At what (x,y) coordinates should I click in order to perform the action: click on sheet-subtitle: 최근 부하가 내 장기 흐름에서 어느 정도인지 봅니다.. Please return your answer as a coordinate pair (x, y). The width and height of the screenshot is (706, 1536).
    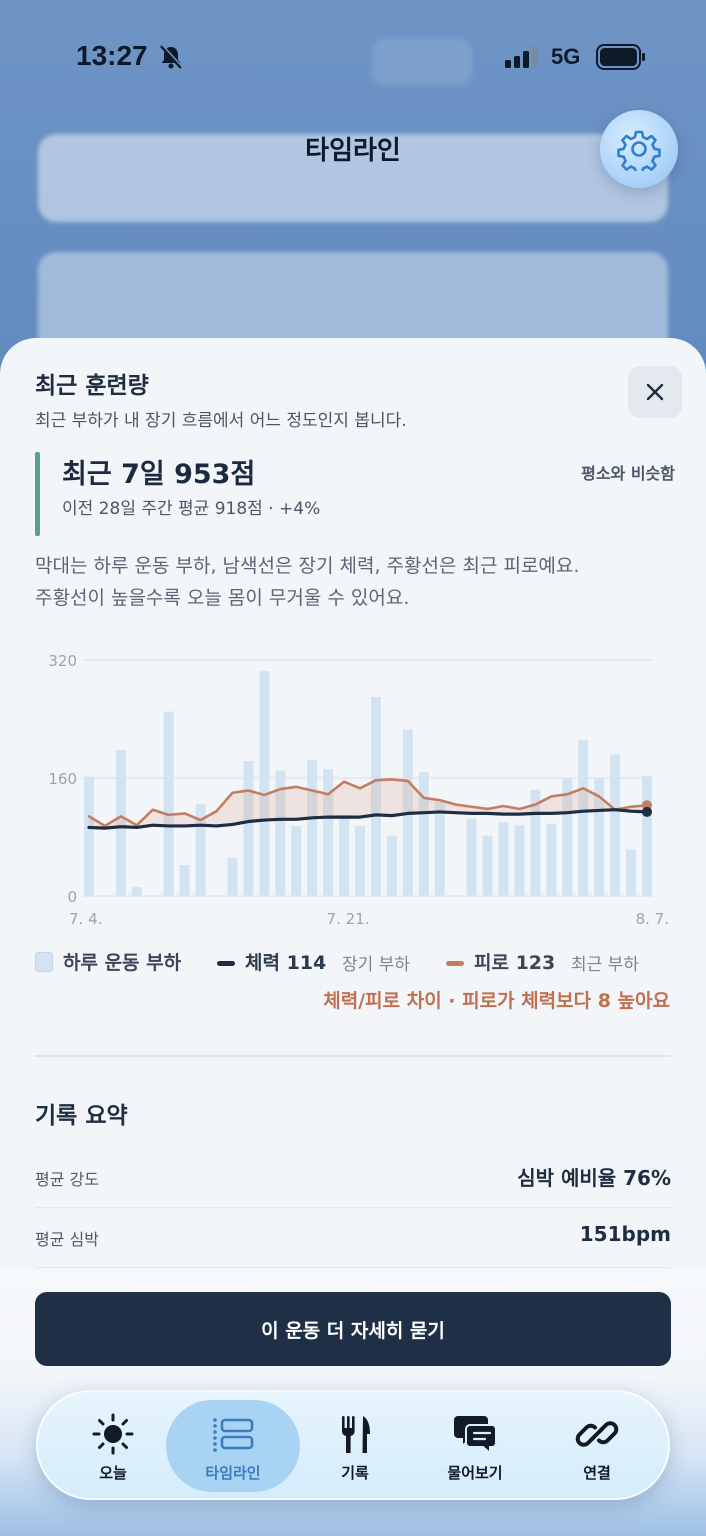
    Looking at the image, I should click on (221, 421).